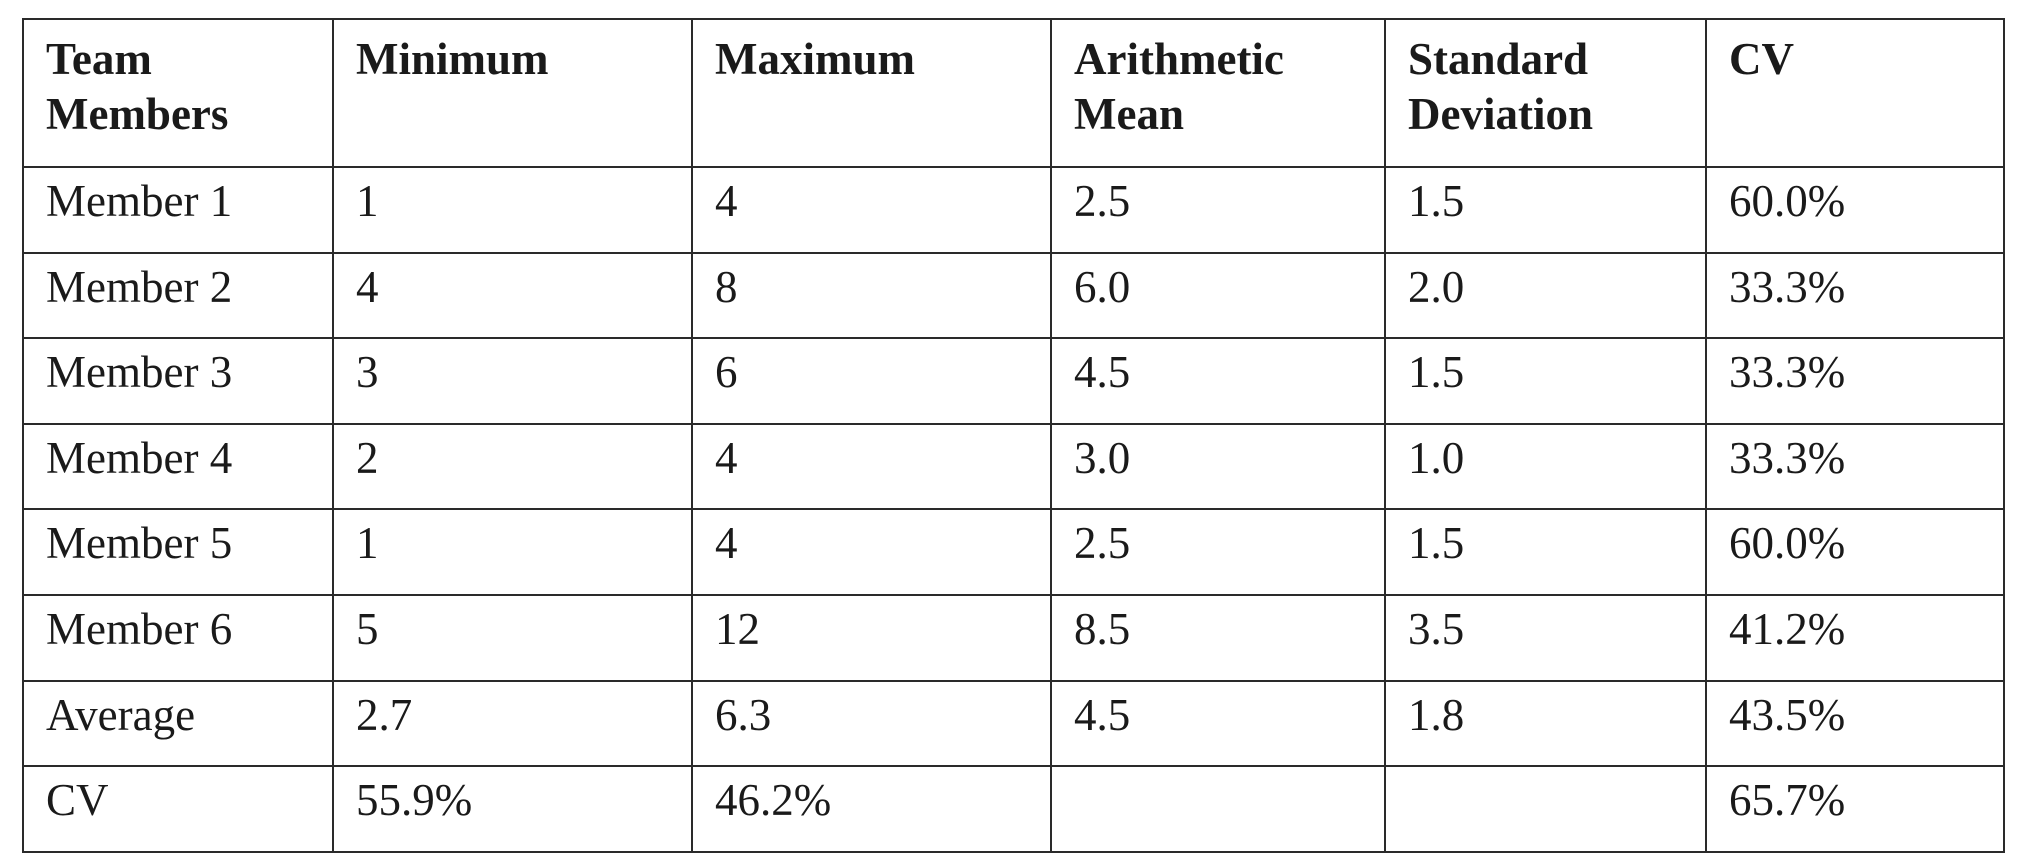 This screenshot has width=2026, height=853. I want to click on table-row: Member 1 1 4 2.5 1.5 60.0%, so click(1013, 210).